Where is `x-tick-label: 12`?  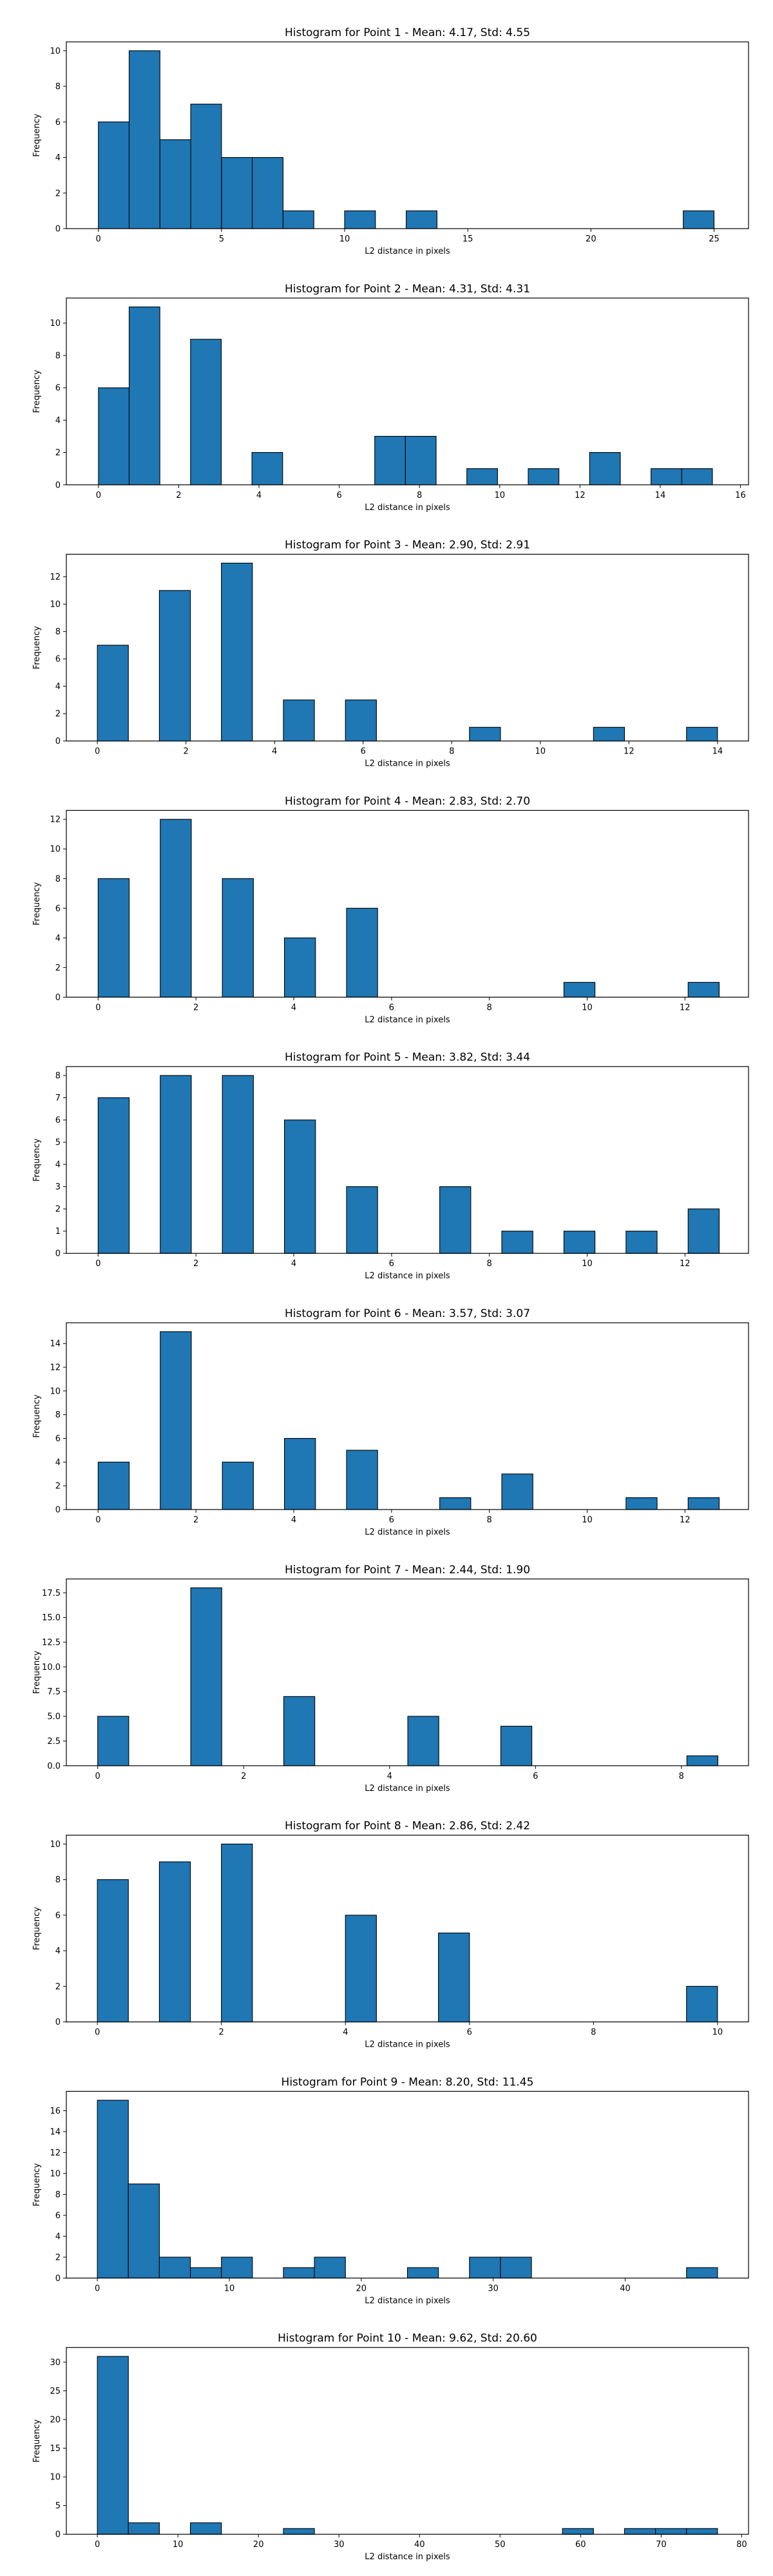
x-tick-label: 12 is located at coordinates (629, 752).